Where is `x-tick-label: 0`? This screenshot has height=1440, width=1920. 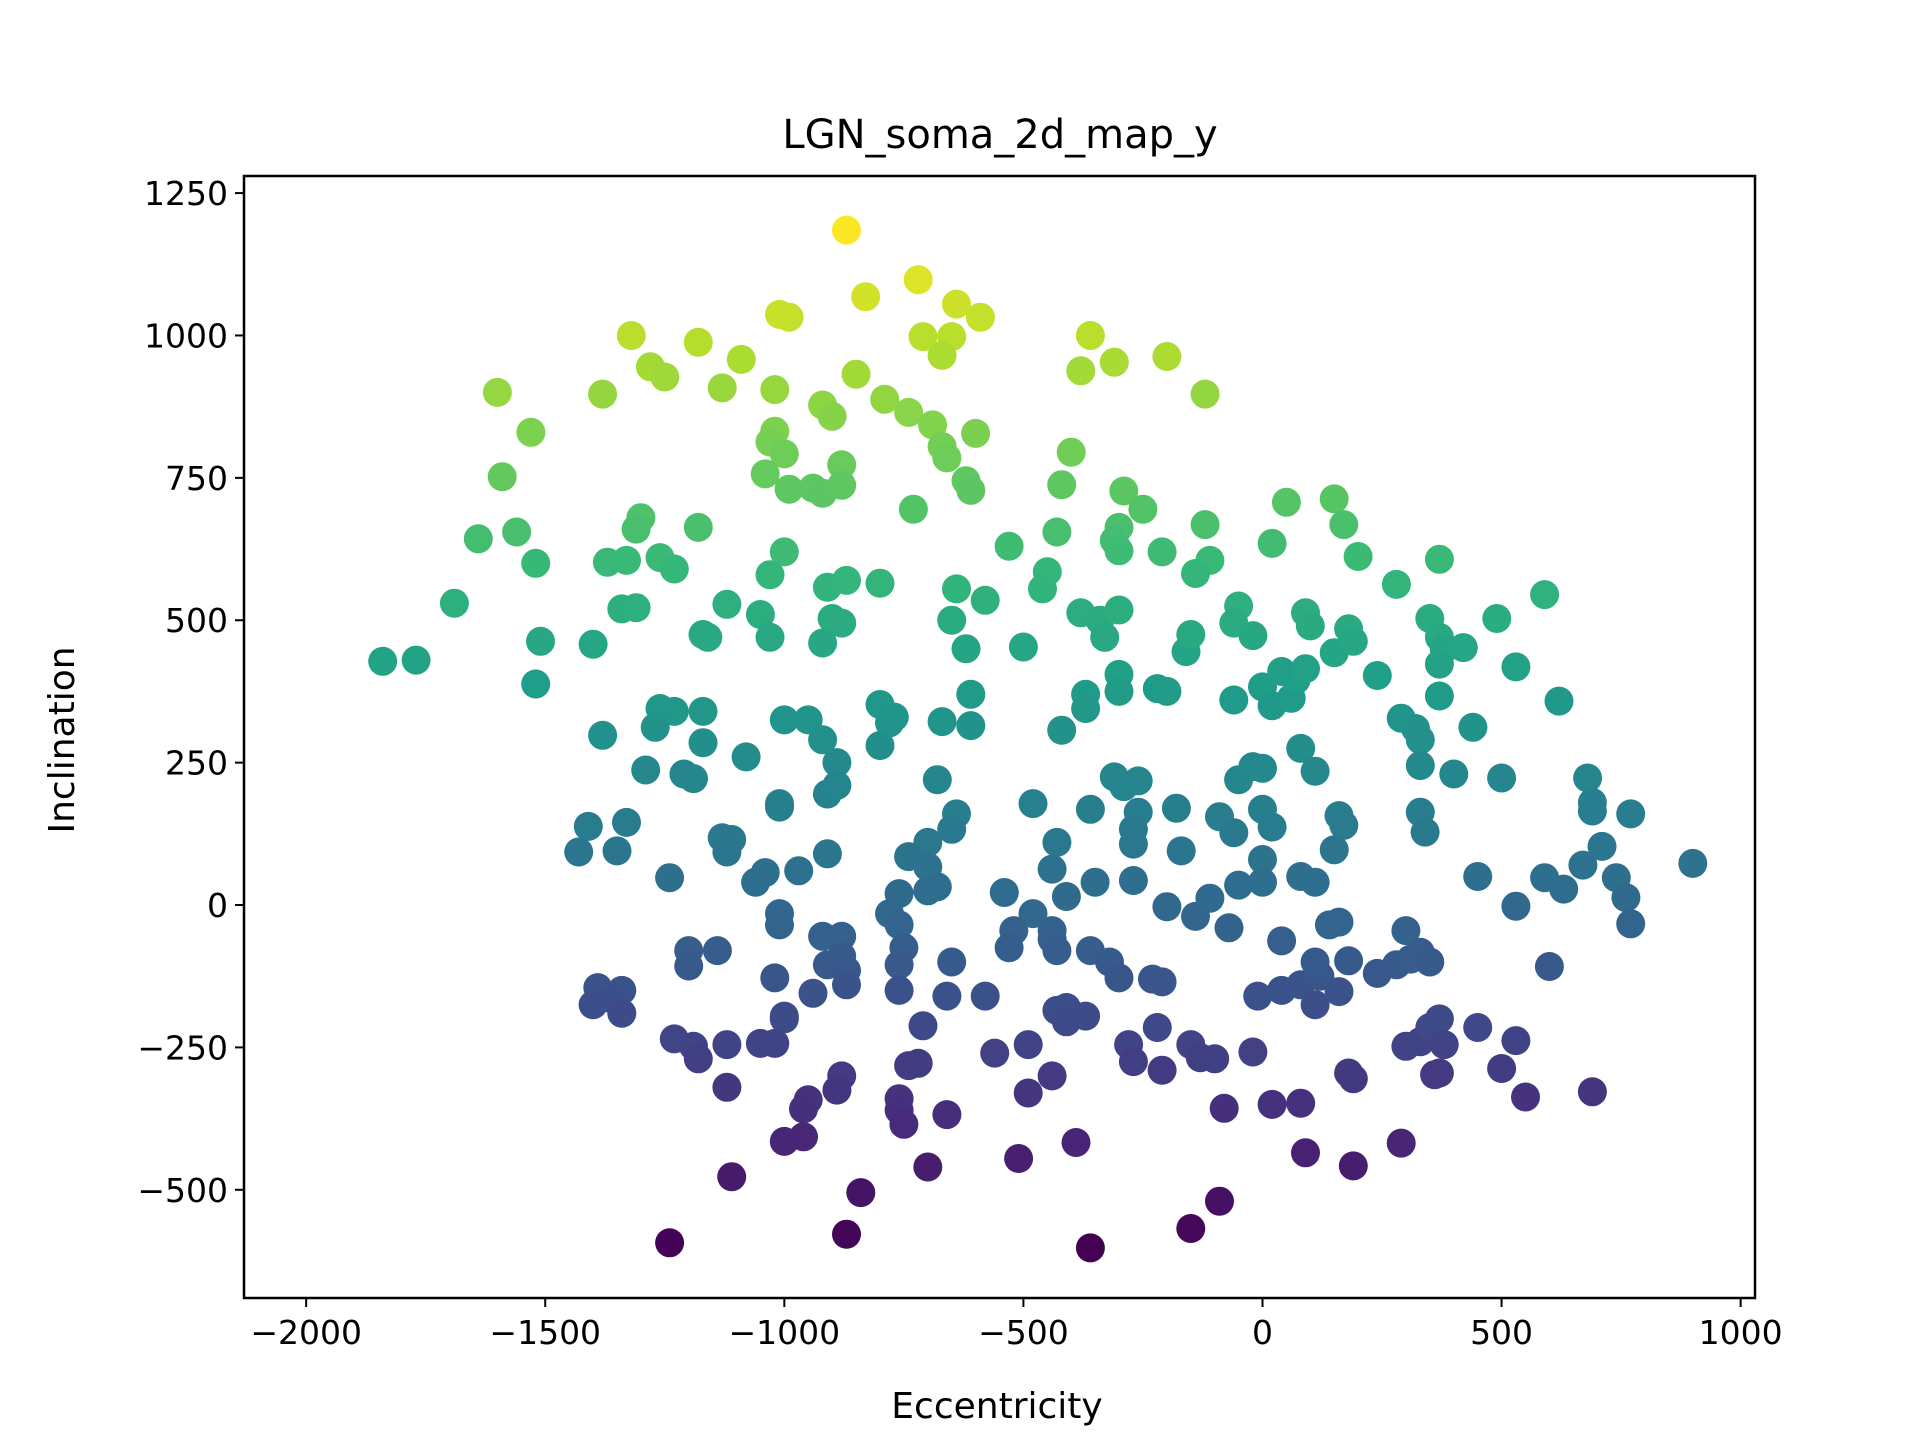 x-tick-label: 0 is located at coordinates (1262, 1332).